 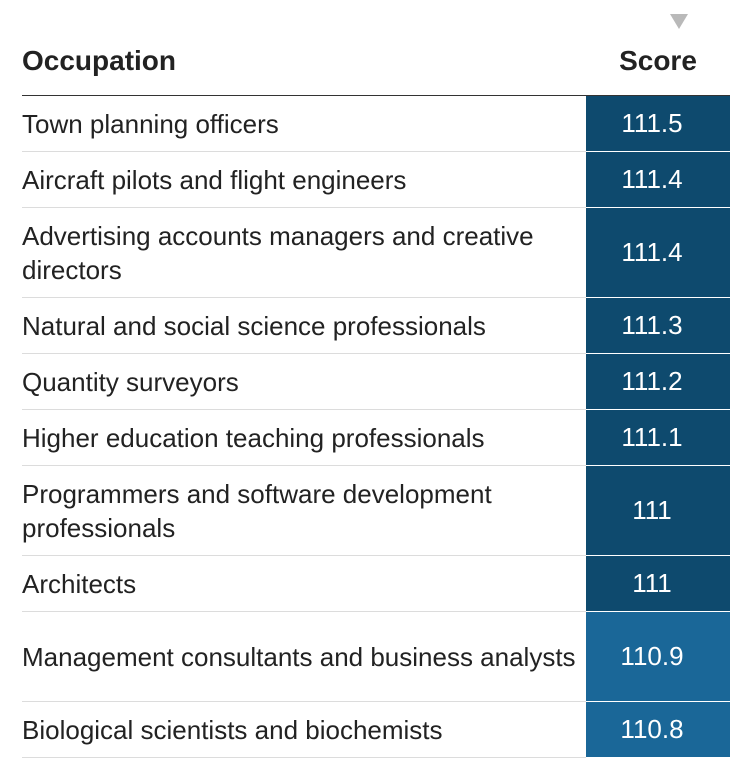 What do you see at coordinates (304, 438) in the screenshot?
I see `occupation-cell: Higher education teaching professionals` at bounding box center [304, 438].